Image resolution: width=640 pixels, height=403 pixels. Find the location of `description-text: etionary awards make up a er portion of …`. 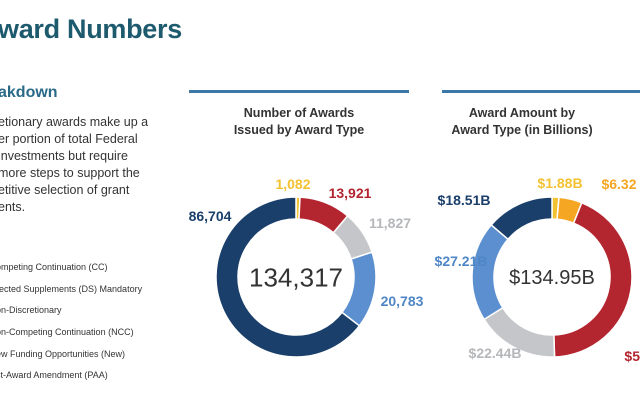

description-text: etionary awards make up a er portion of … is located at coordinates (74, 164).